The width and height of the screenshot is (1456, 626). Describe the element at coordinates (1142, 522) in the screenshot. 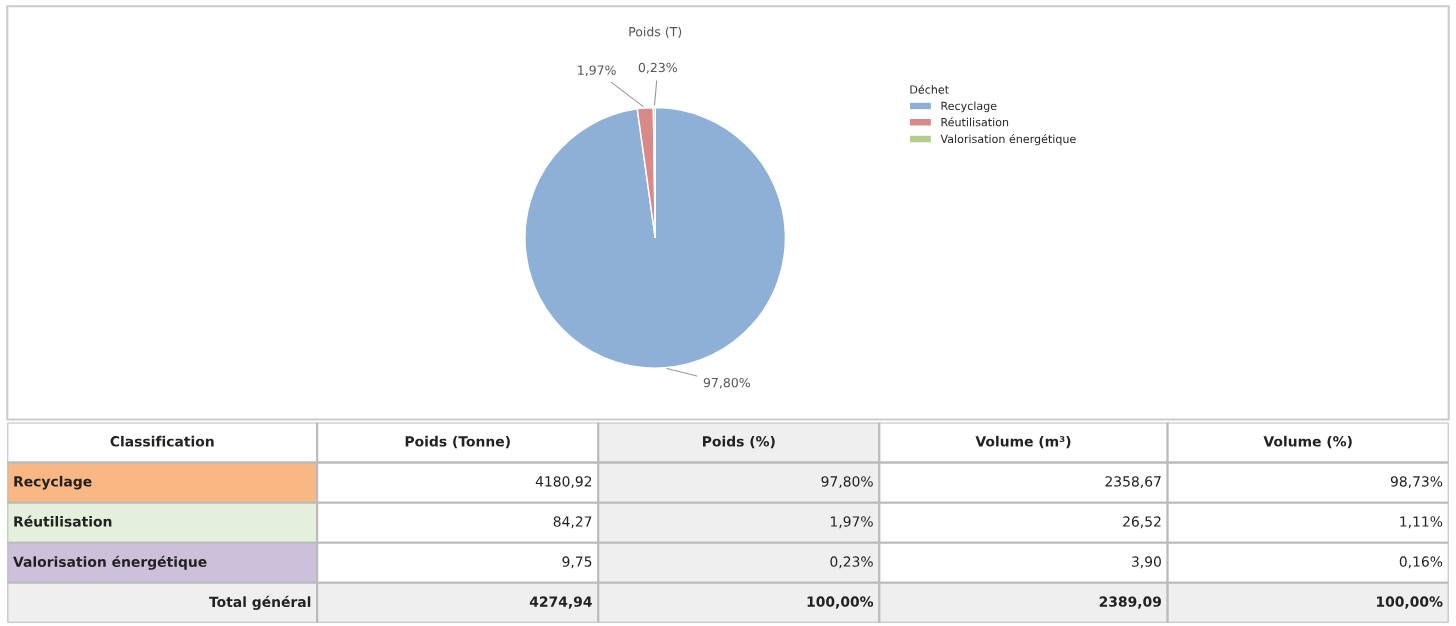

I see `text: 26,52` at that location.